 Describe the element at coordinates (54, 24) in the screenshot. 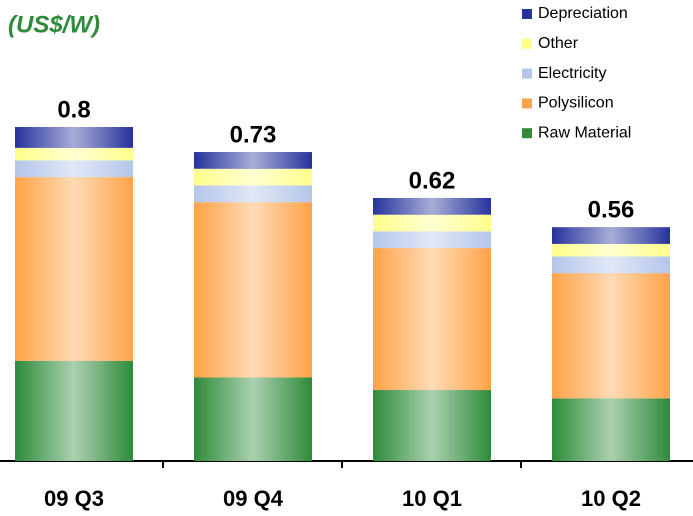

I see `chart-title: (US$/W)` at that location.